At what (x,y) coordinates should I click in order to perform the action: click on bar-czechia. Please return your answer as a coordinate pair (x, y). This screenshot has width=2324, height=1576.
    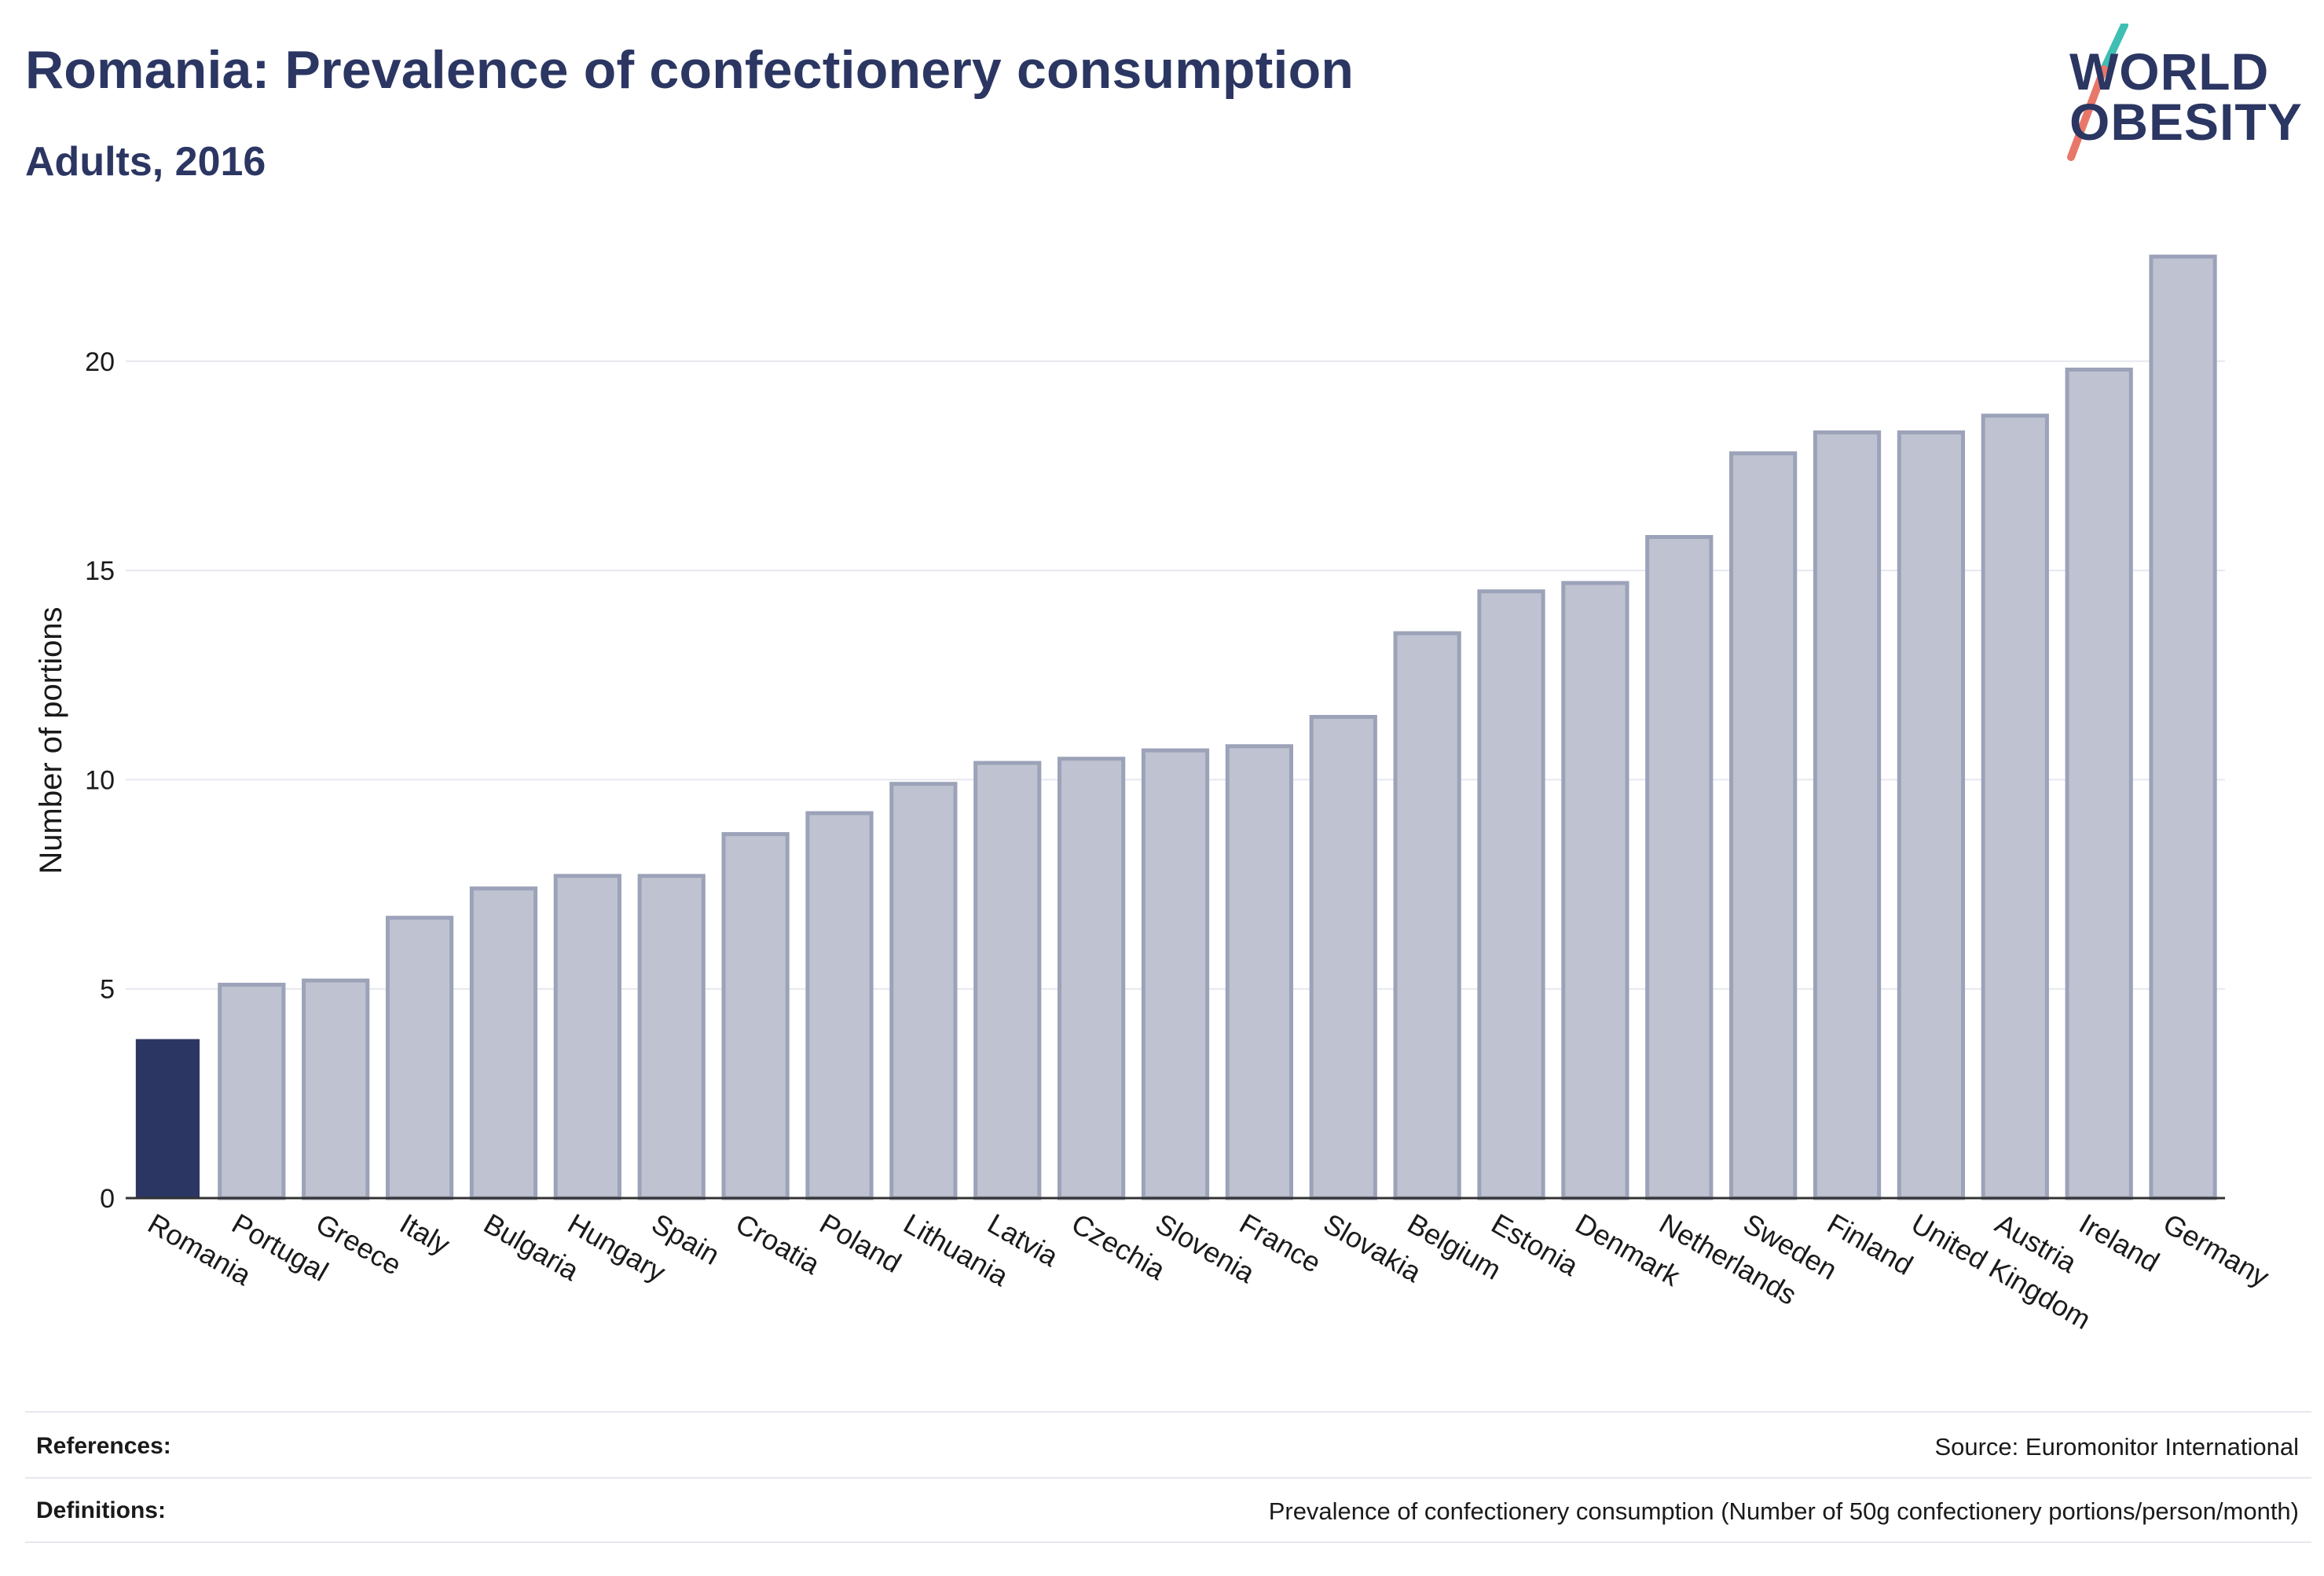
    Looking at the image, I should click on (1092, 978).